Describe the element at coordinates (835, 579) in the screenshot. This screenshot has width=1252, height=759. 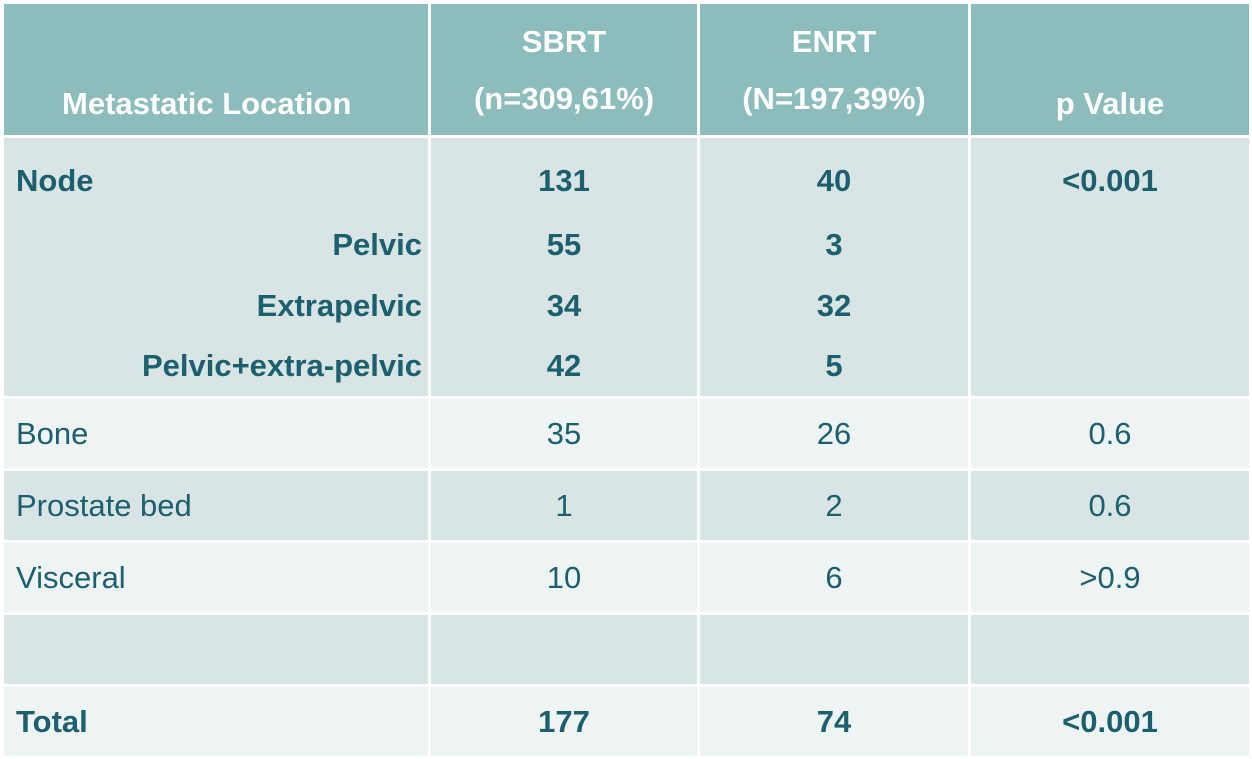
I see `row-enrt-value: 6` at that location.